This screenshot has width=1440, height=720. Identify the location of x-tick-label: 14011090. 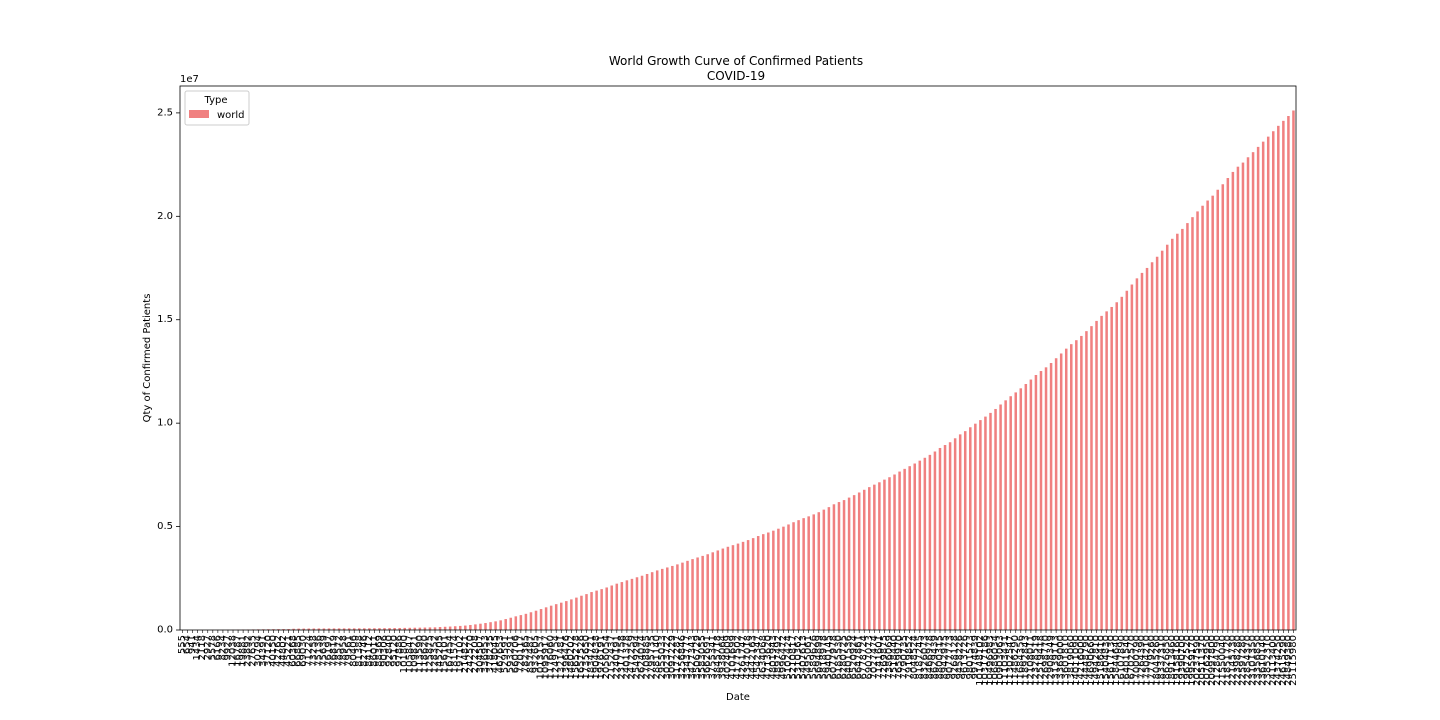
(1076, 660).